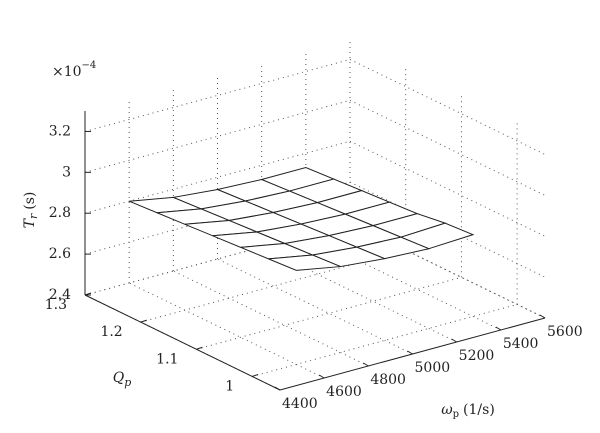 This screenshot has width=600, height=433. Describe the element at coordinates (111, 332) in the screenshot. I see `y-tick-label: 1.2` at that location.